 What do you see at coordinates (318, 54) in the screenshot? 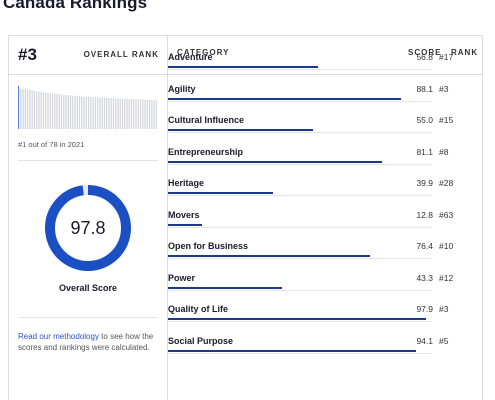
I see `table-row: Adventure 56.8 #17` at bounding box center [318, 54].